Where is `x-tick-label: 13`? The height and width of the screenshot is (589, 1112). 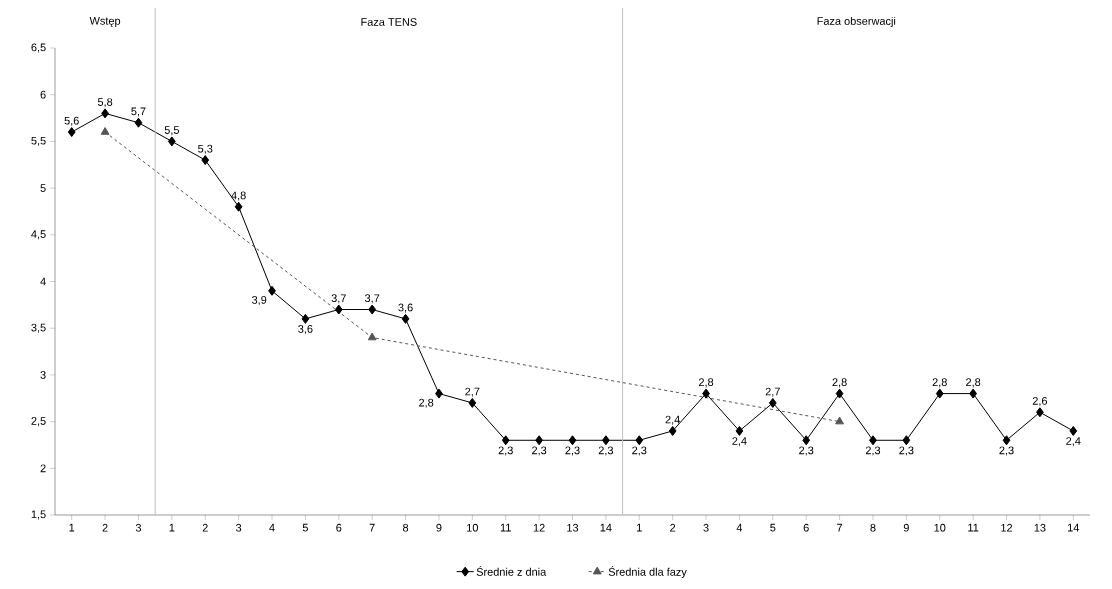
x-tick-label: 13 is located at coordinates (1040, 527).